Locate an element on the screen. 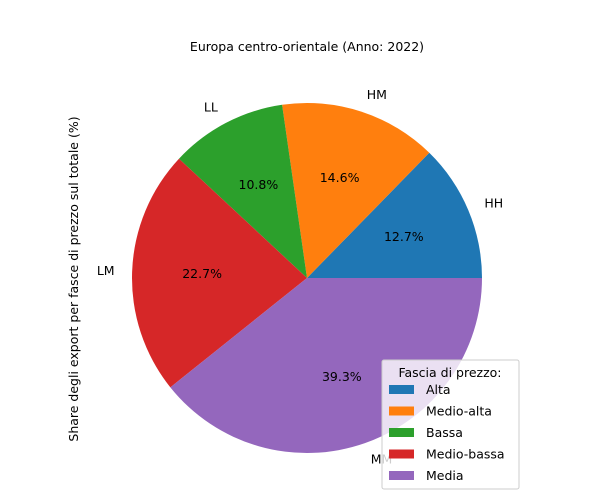  pct-label-hm: 14.6% is located at coordinates (340, 177).